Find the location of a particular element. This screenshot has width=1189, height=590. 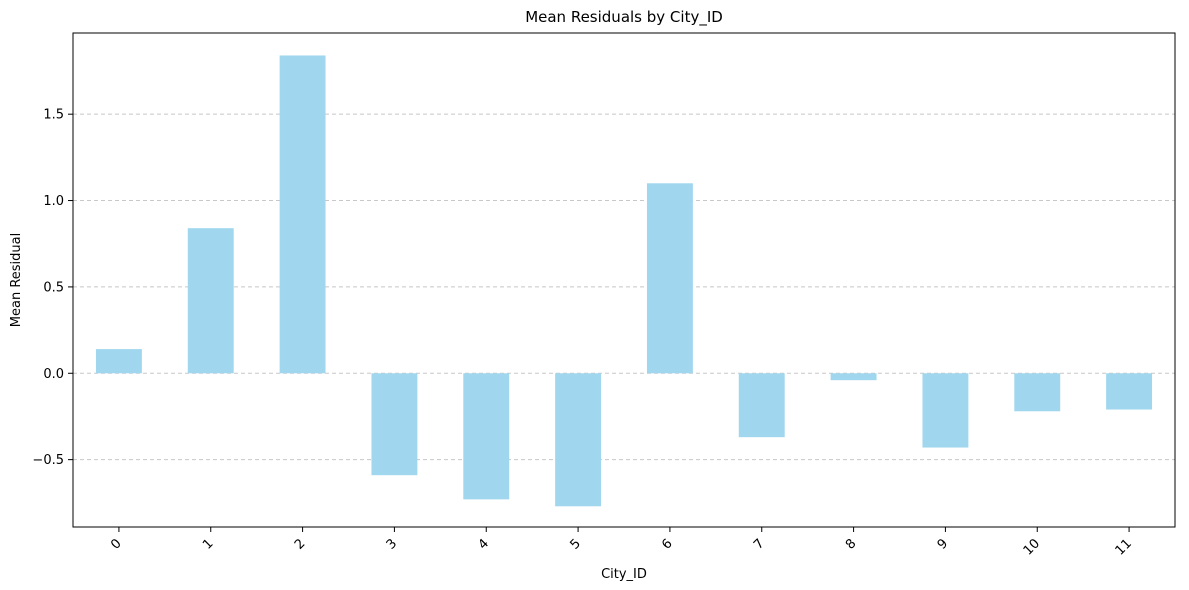

x-tick-label: 3 is located at coordinates (392, 544).